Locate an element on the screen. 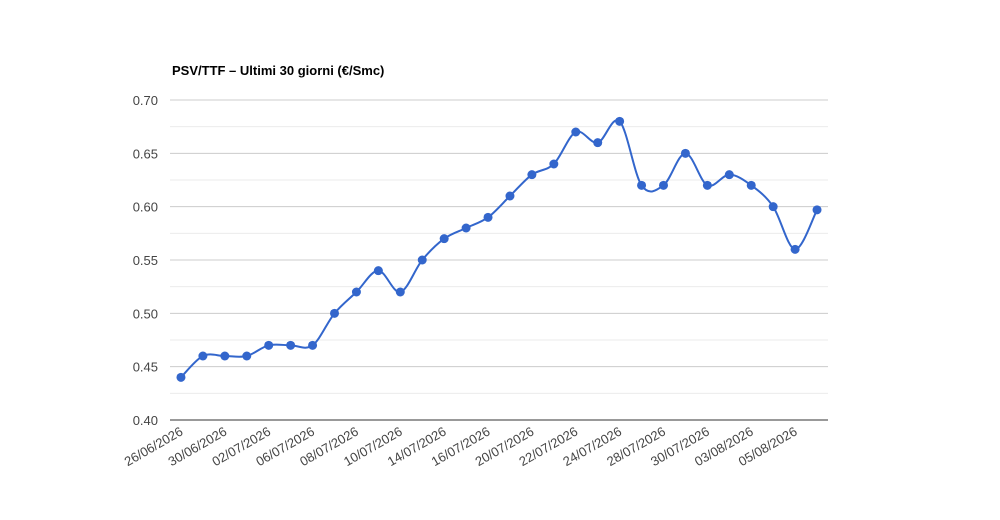 This screenshot has height=520, width=1000. y-tick-label: 0.40 is located at coordinates (145, 420).